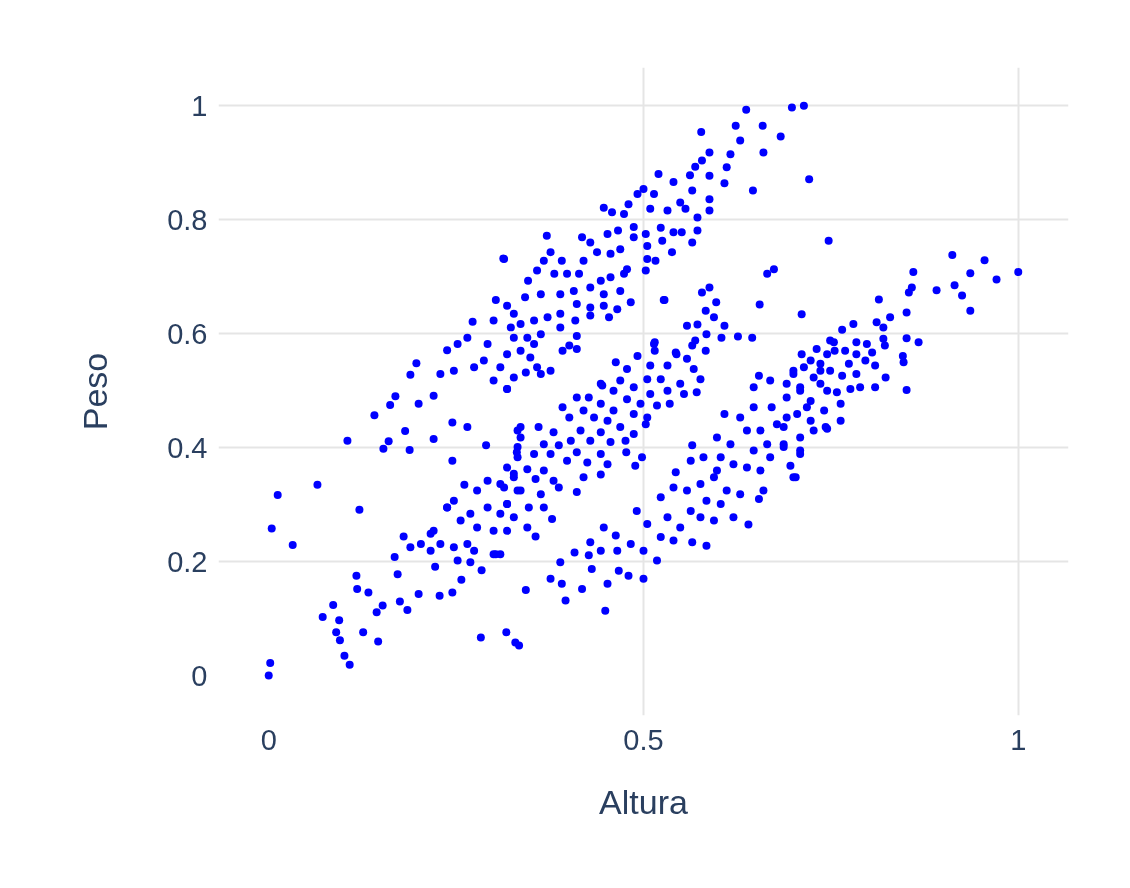  Describe the element at coordinates (643, 801) in the screenshot. I see `x-axis-title: Altura` at that location.